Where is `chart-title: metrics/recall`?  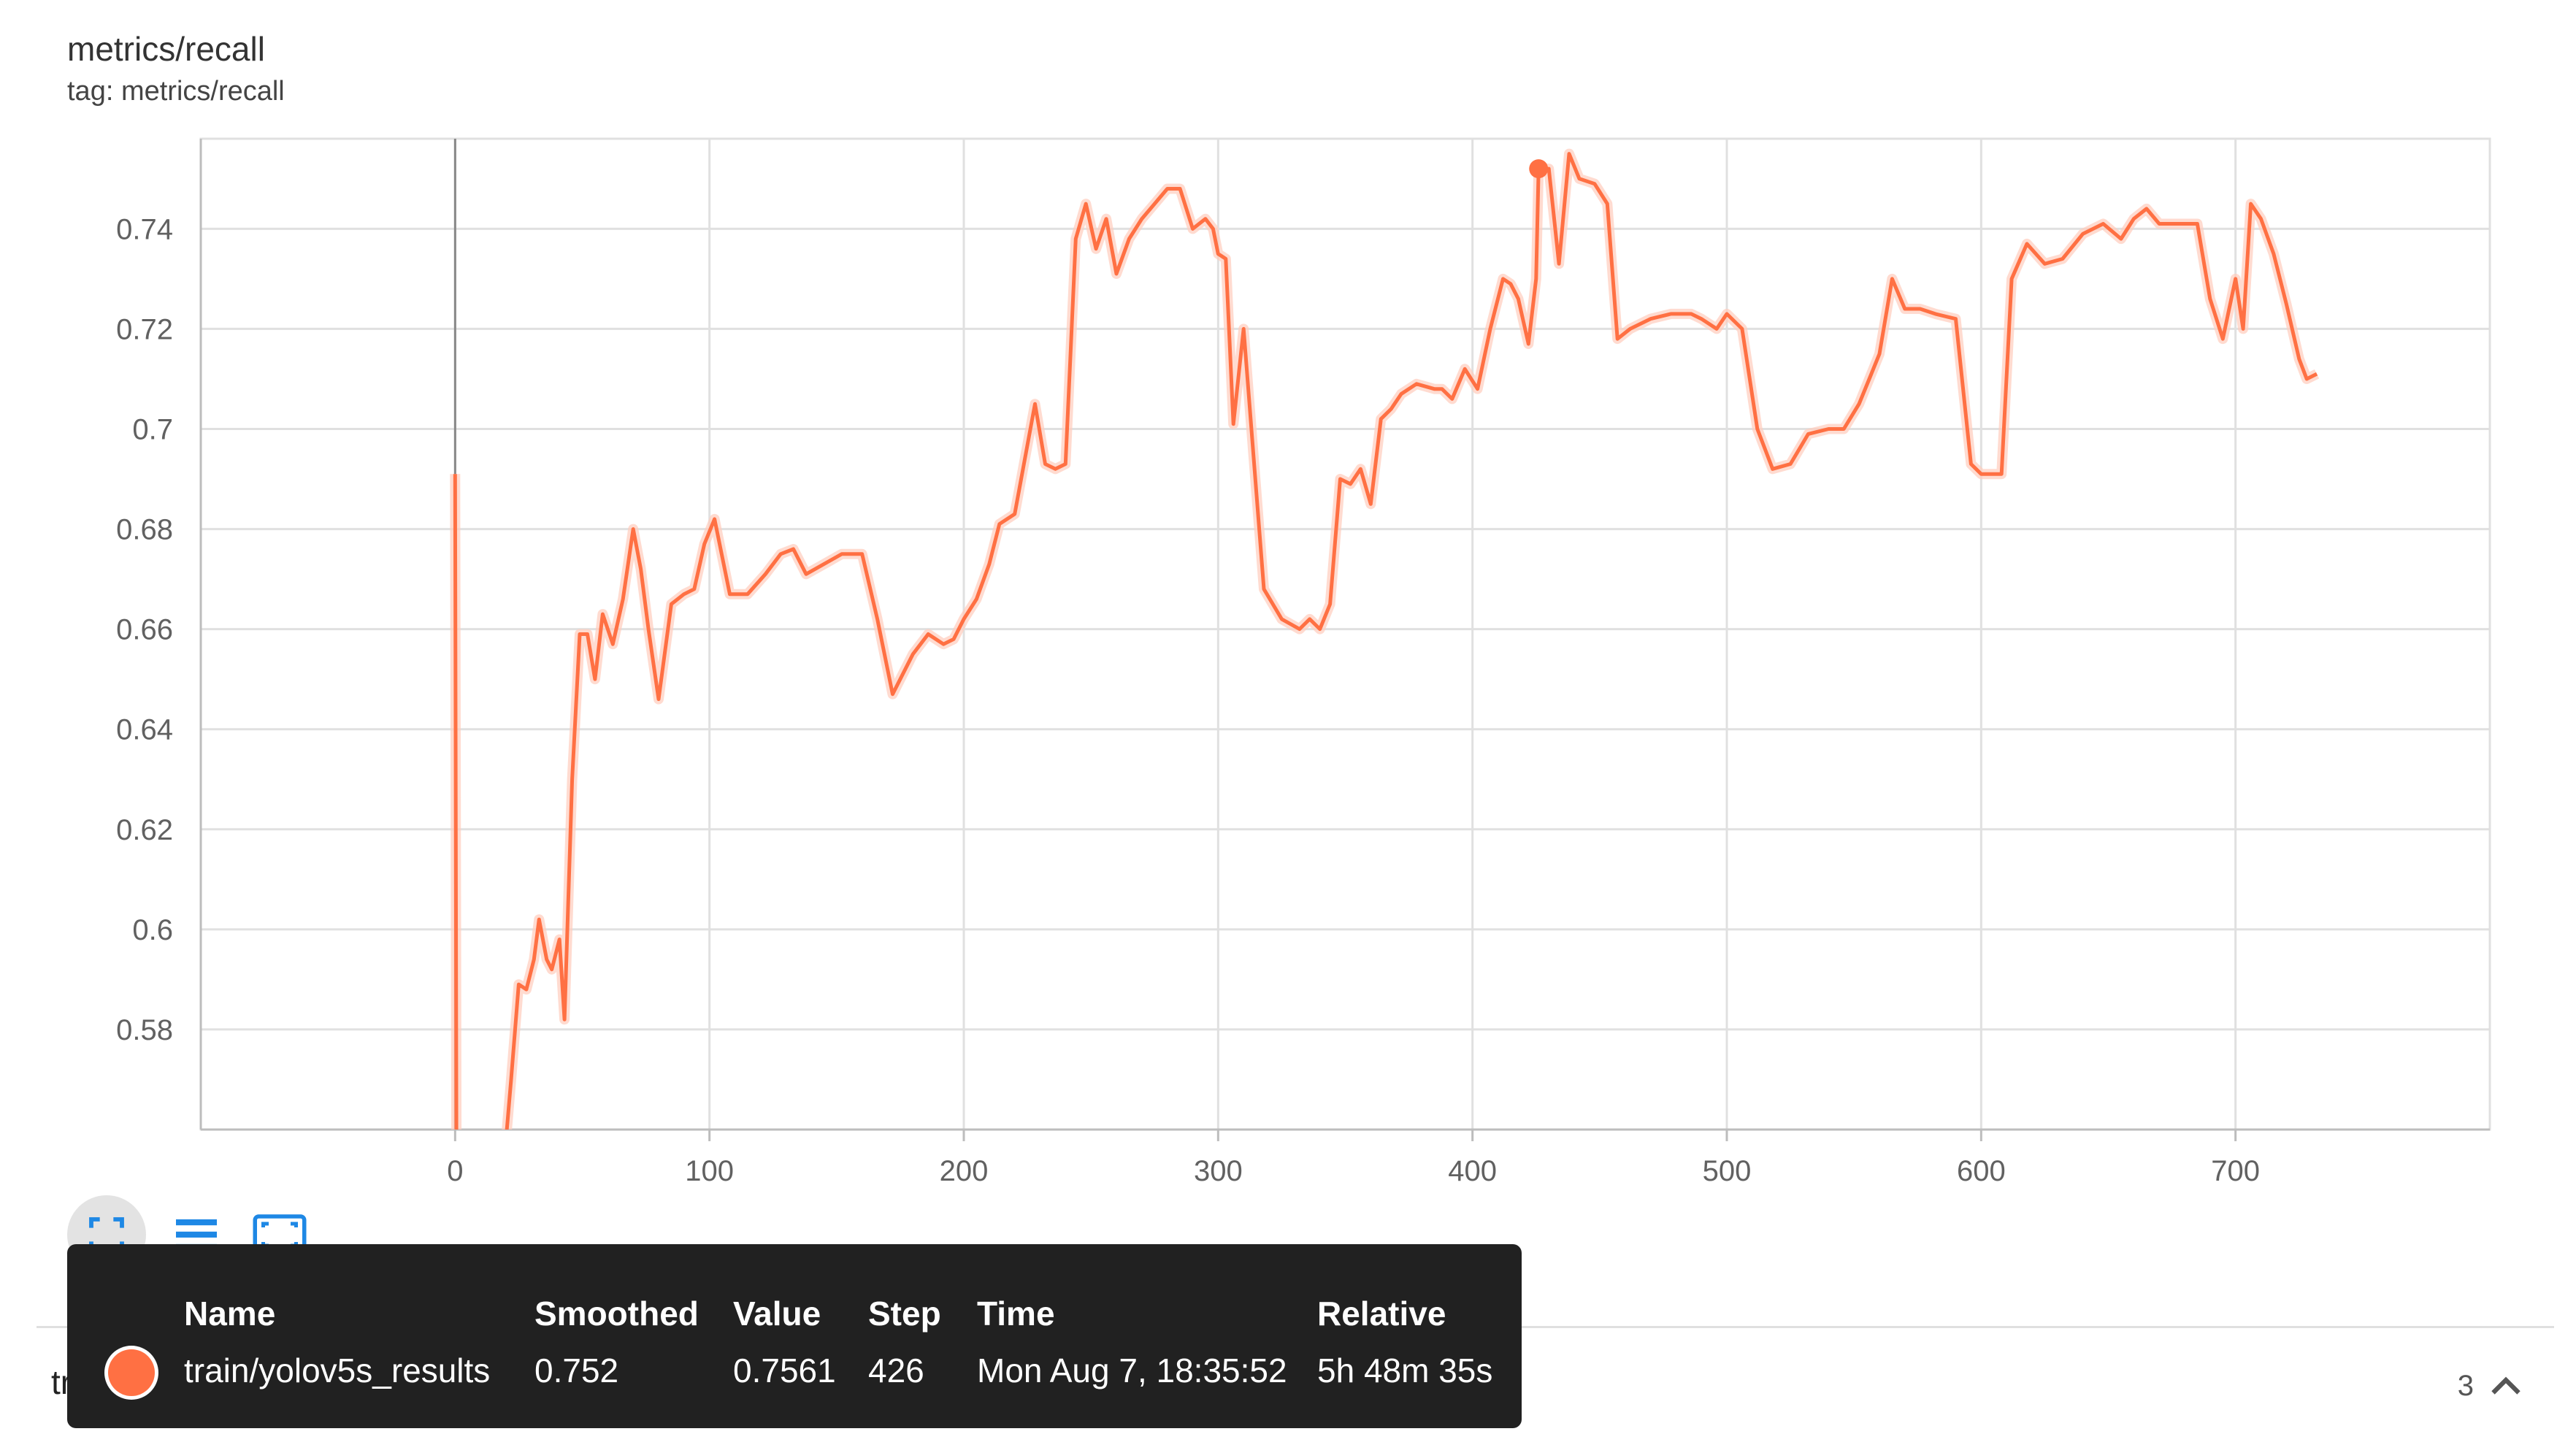 chart-title: metrics/recall is located at coordinates (166, 49).